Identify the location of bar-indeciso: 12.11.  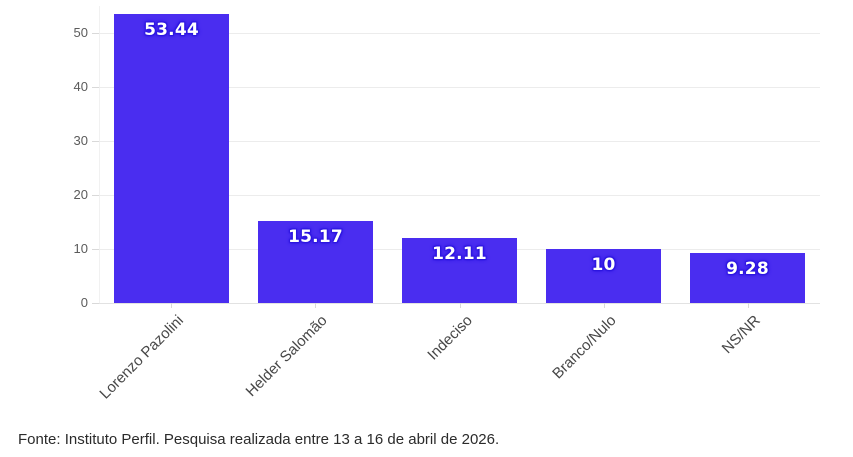
(459, 270).